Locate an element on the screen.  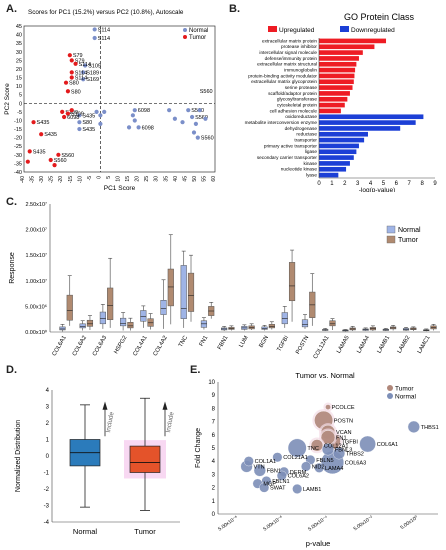
x-tick-label: 1 is located at coordinates (332, 184).